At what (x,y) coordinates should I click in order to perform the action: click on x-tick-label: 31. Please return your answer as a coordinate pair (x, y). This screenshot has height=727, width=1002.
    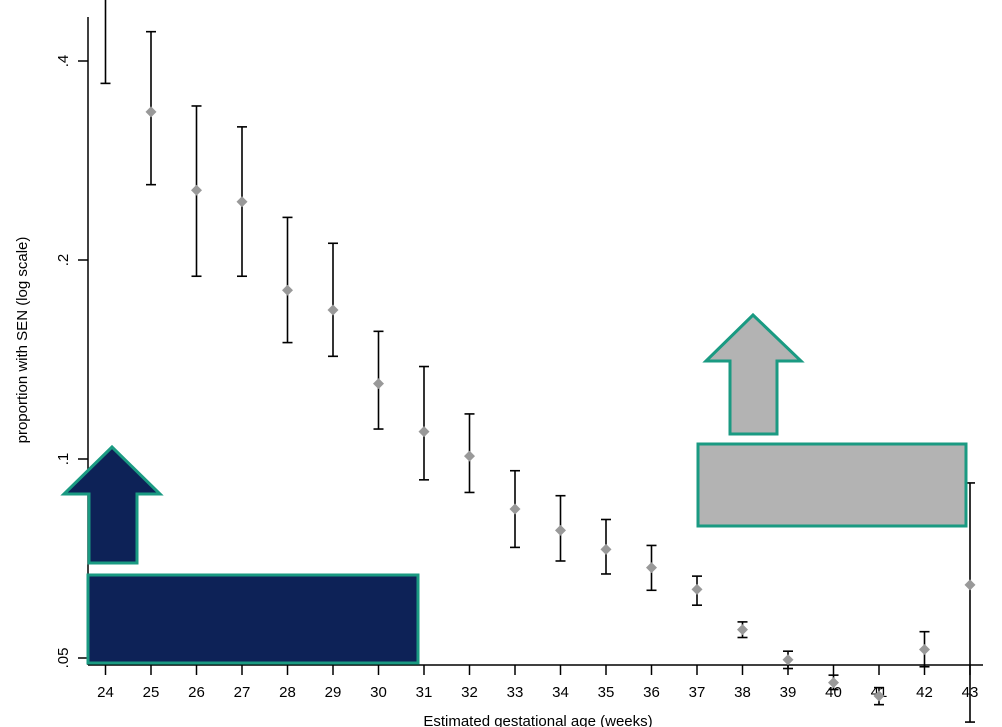
    Looking at the image, I should click on (424, 692).